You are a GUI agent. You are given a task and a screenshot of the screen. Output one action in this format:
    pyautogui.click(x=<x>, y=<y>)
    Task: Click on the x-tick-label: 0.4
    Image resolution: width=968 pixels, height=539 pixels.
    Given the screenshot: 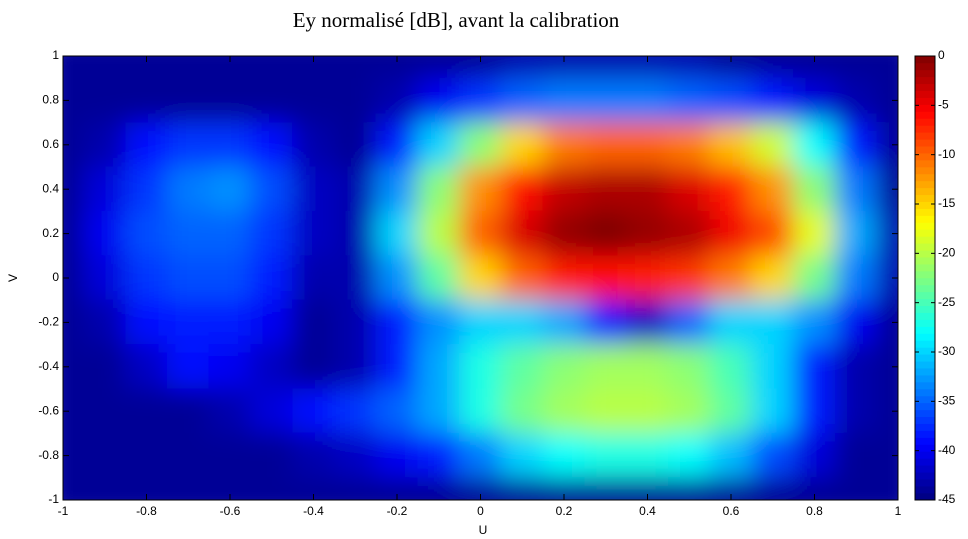 What is the action you would take?
    pyautogui.click(x=647, y=511)
    